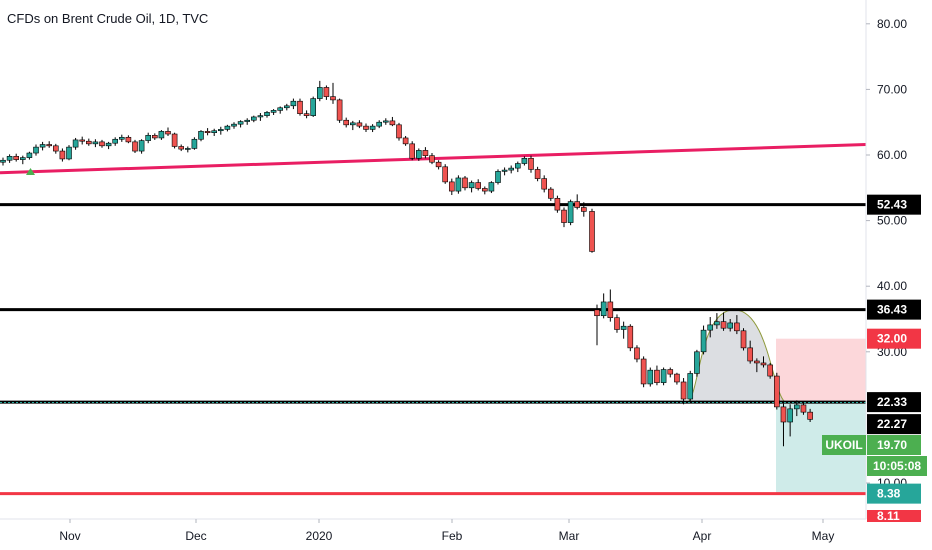  Describe the element at coordinates (894, 424) in the screenshot. I see `entry-price-tag: 22.27` at that location.